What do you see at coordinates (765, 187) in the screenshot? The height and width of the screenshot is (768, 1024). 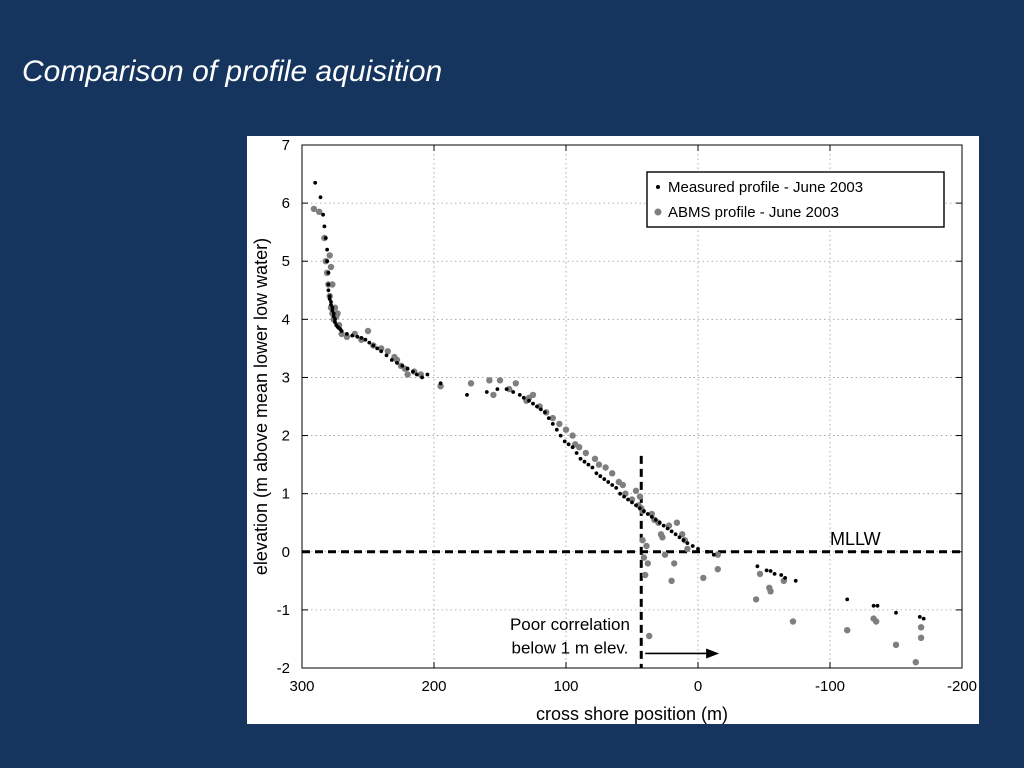 I see `legend-label-measured: Measured profile - June 2003` at bounding box center [765, 187].